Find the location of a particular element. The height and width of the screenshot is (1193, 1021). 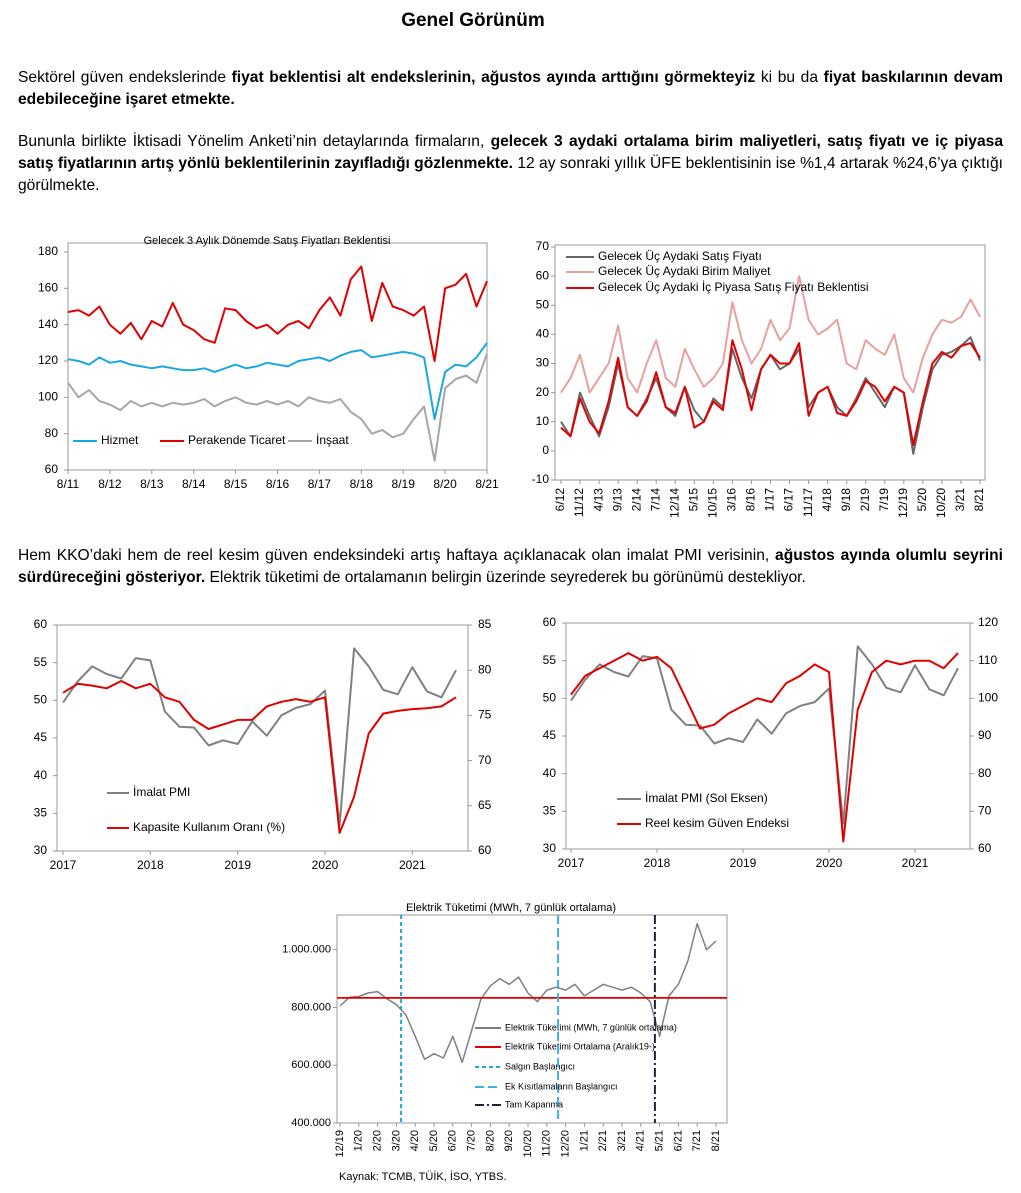

x-tick-label: 8/13 is located at coordinates (152, 484).